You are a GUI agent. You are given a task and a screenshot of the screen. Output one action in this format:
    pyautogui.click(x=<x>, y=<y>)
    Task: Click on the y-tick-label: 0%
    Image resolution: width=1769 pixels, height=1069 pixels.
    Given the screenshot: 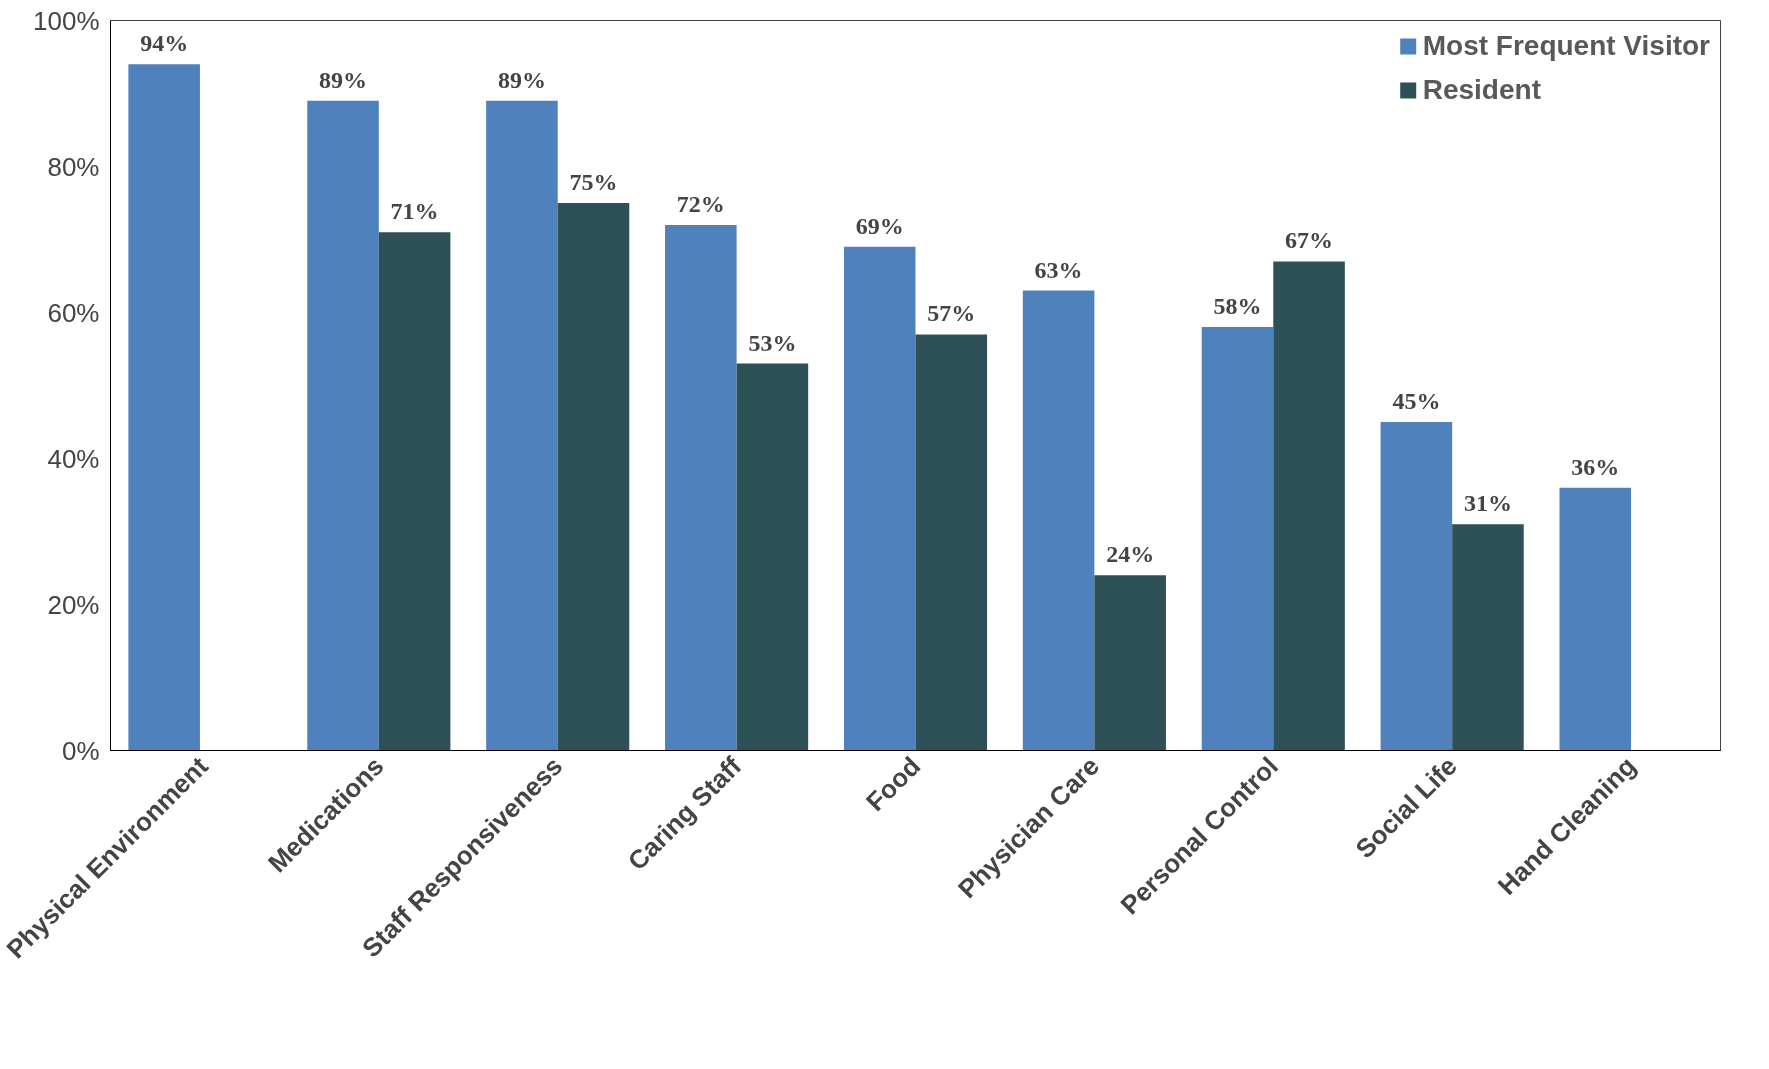 What is the action you would take?
    pyautogui.click(x=80, y=750)
    